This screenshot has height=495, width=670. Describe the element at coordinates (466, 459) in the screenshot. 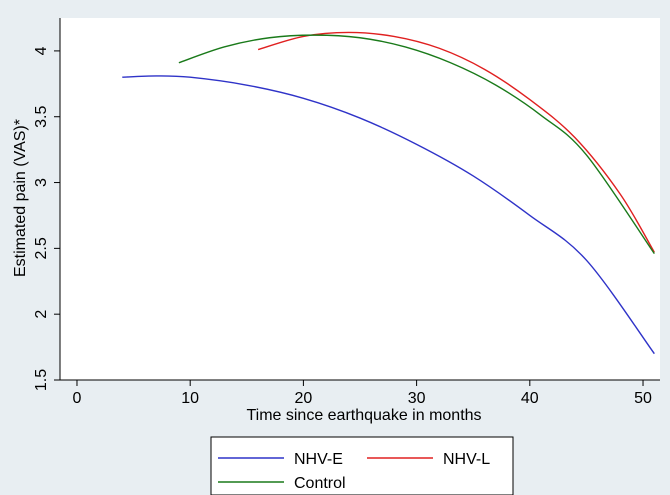

I see `legend-label-nhv-l: NHV-L` at that location.